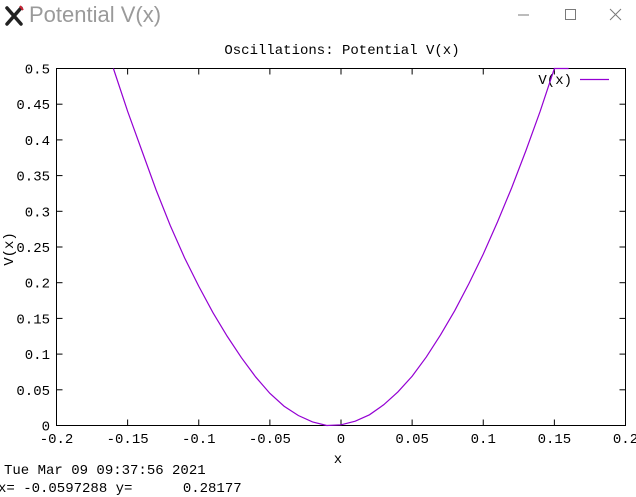 This screenshot has height=497, width=636. What do you see at coordinates (37, 213) in the screenshot?
I see `y-tick-label: 0.3` at bounding box center [37, 213].